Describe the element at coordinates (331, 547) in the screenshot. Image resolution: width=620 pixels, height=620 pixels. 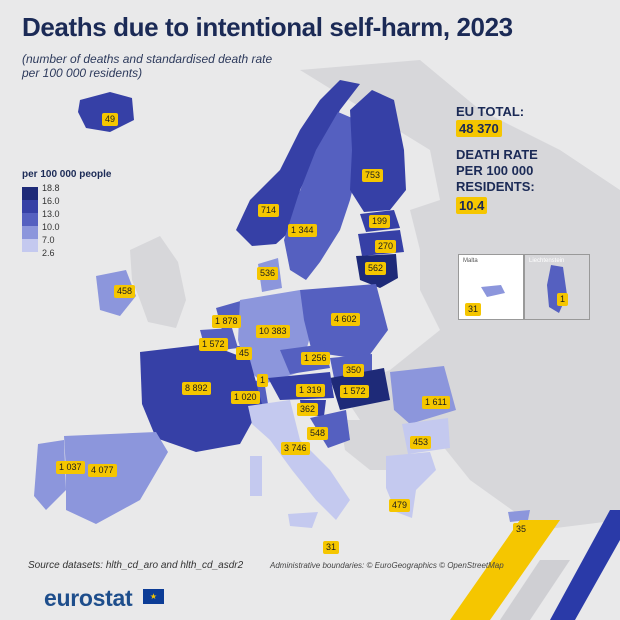
I see `label-malta-map: 31` at that location.